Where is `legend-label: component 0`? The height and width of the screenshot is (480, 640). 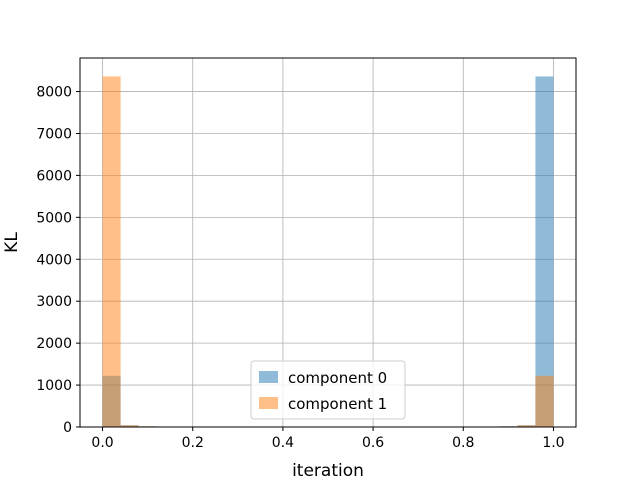
legend-label: component 0 is located at coordinates (337, 378).